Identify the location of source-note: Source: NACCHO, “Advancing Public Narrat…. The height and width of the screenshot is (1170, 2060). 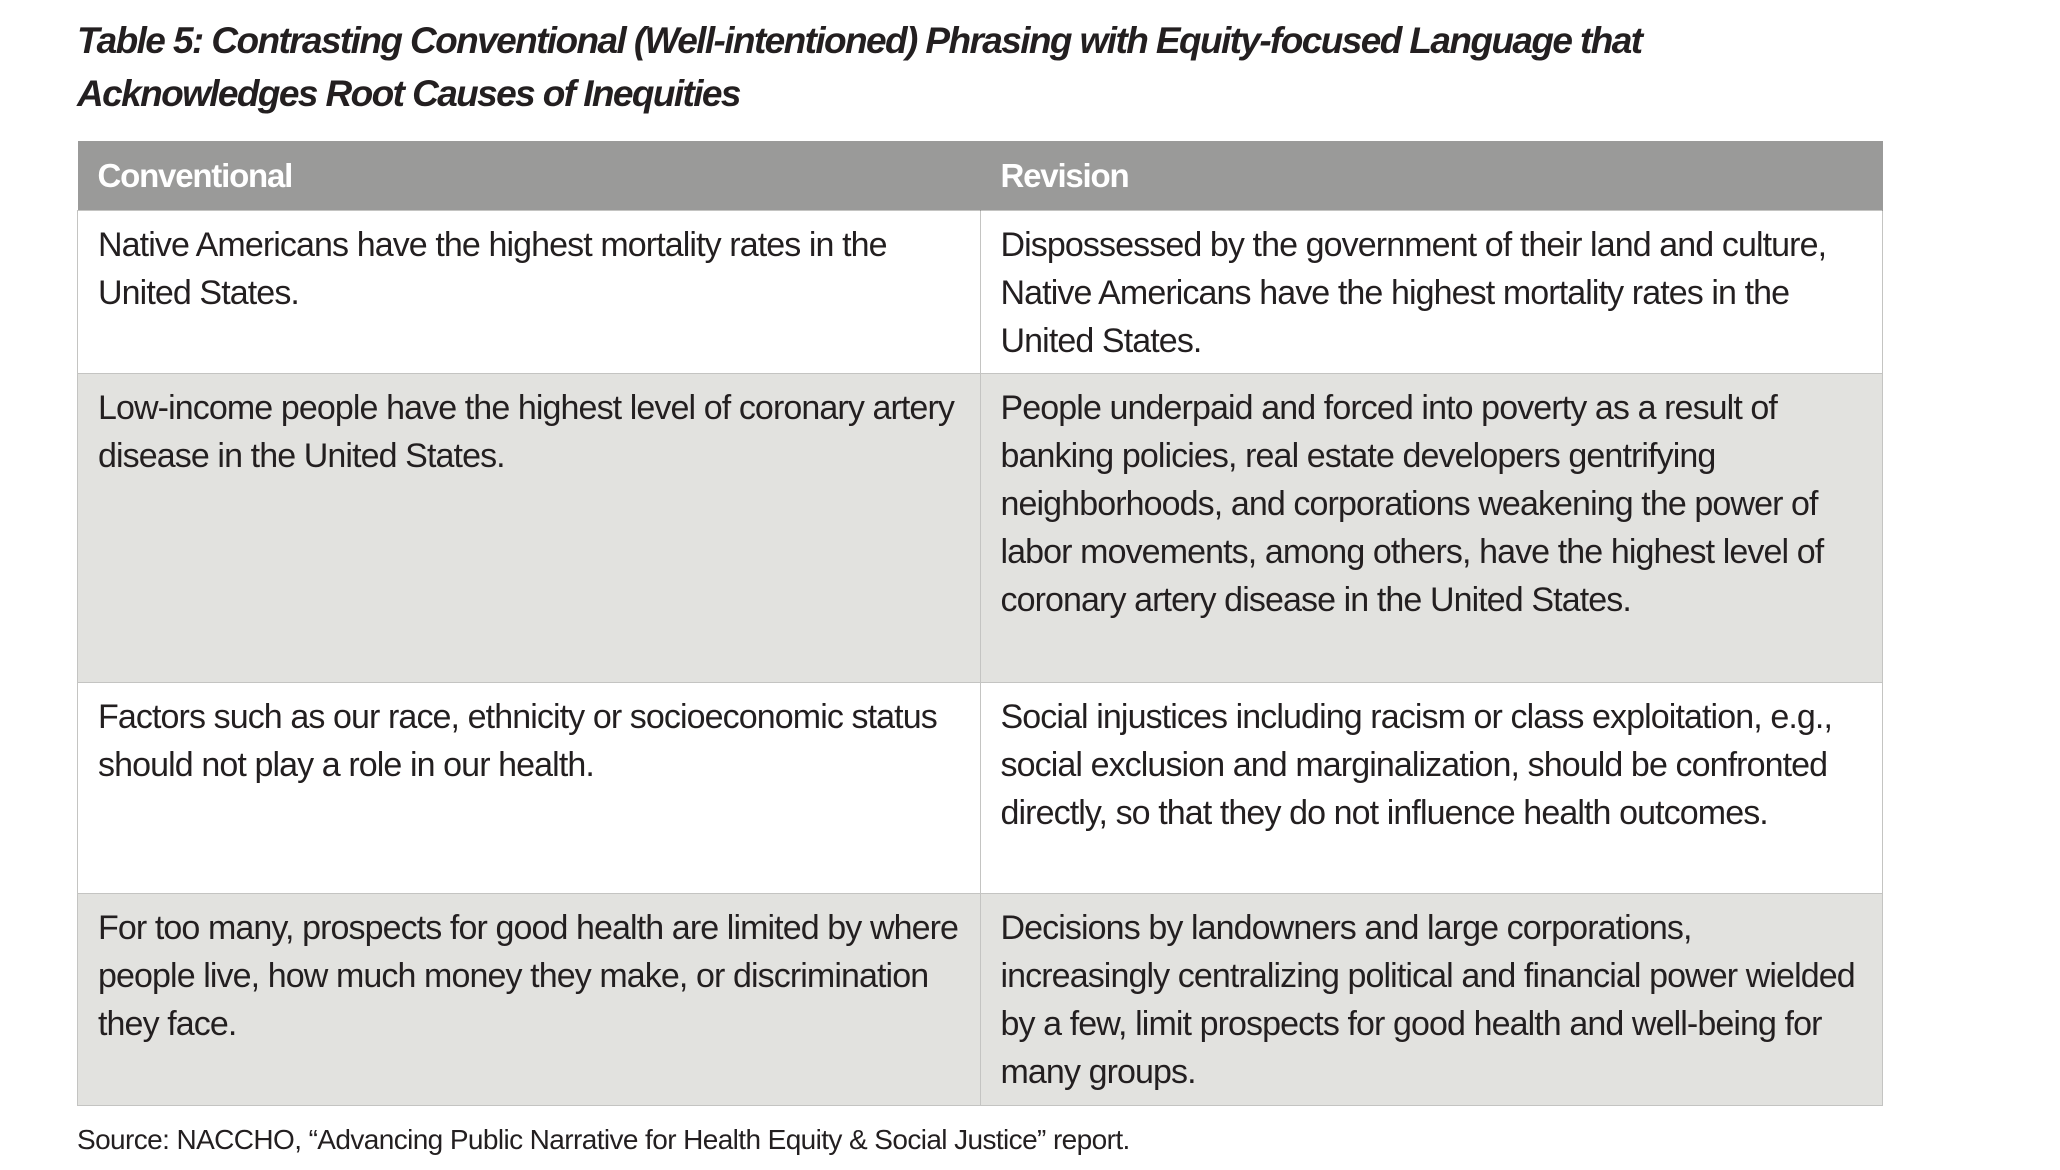
(603, 1139).